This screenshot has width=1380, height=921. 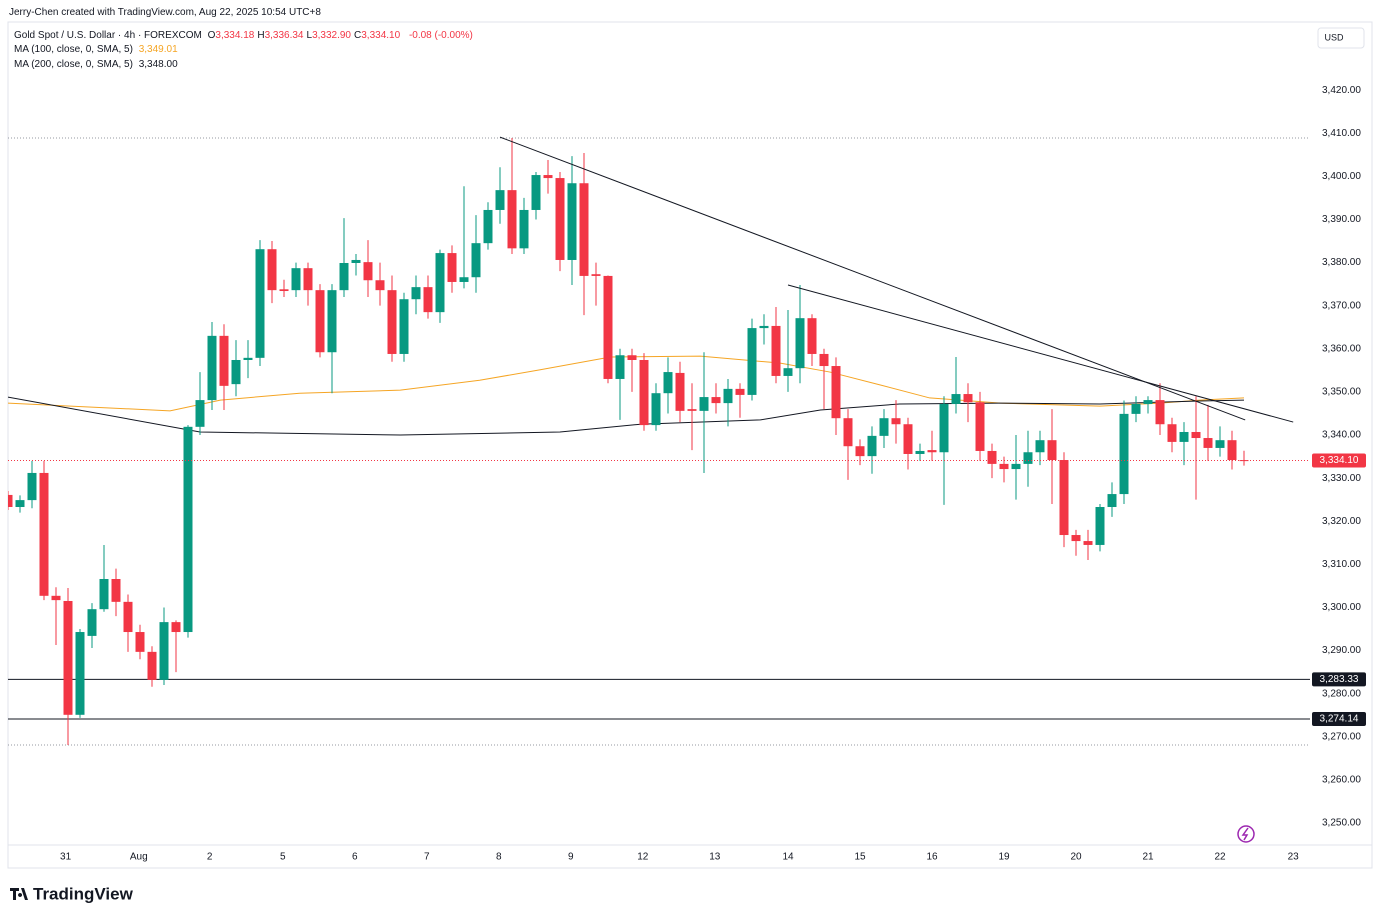 I want to click on y-tick-label: 3,370.00, so click(x=1341, y=305).